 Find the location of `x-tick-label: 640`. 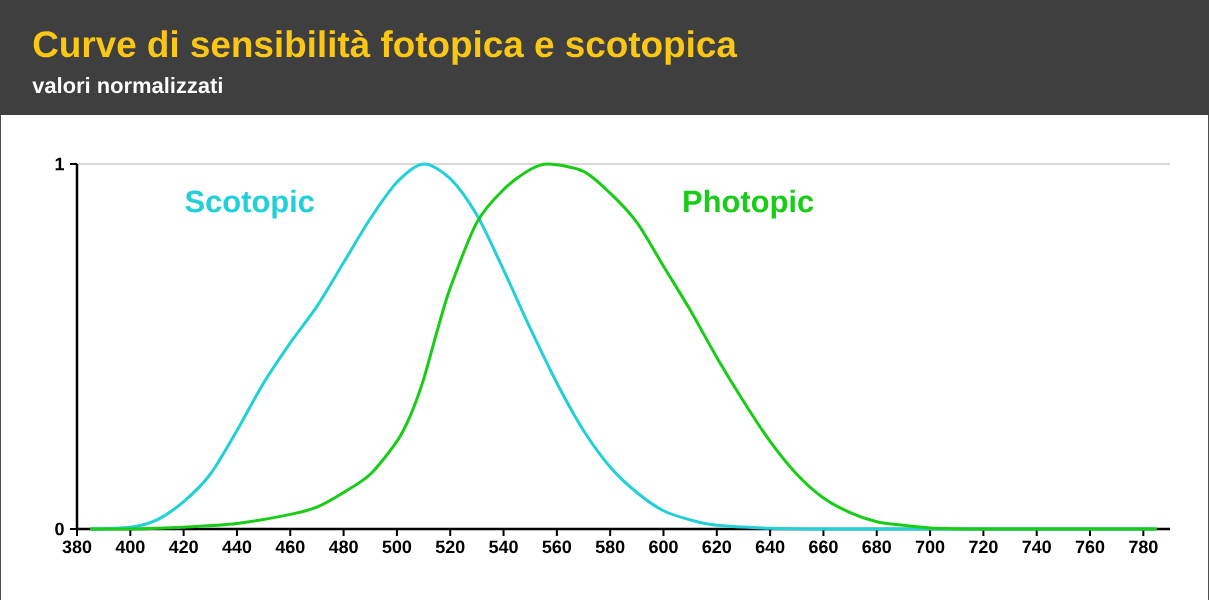

x-tick-label: 640 is located at coordinates (770, 547).